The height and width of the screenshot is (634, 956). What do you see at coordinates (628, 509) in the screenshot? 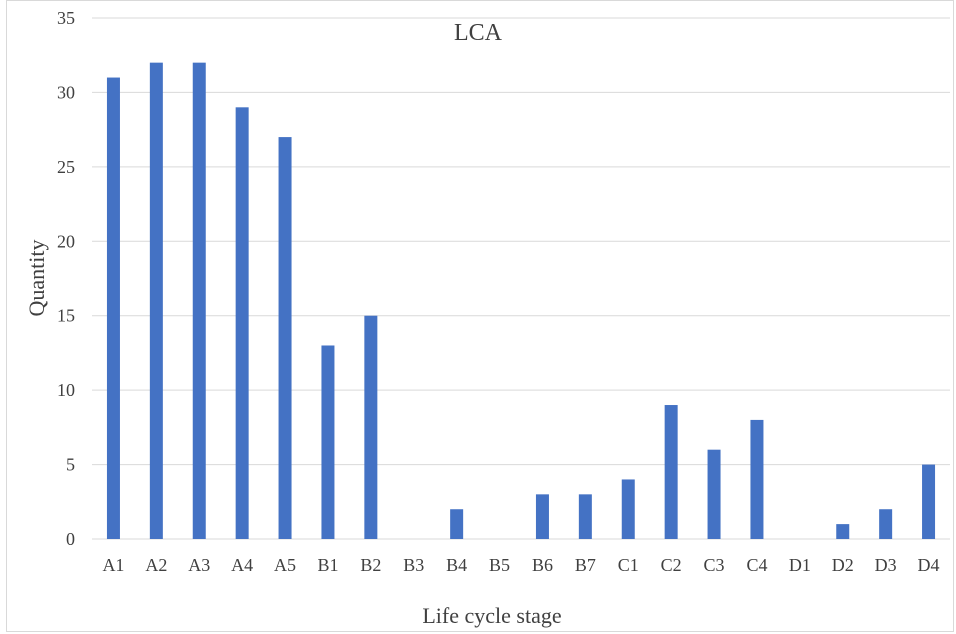
I see `bar-c1` at bounding box center [628, 509].